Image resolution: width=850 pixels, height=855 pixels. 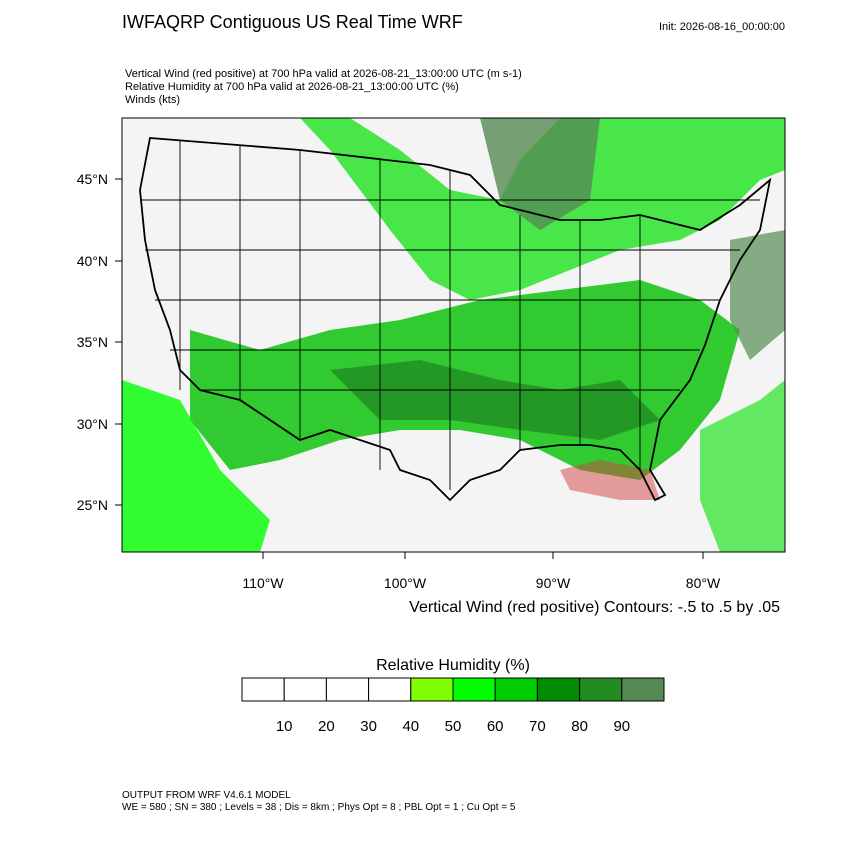 What do you see at coordinates (92, 261) in the screenshot?
I see `lat-label: 40°N` at bounding box center [92, 261].